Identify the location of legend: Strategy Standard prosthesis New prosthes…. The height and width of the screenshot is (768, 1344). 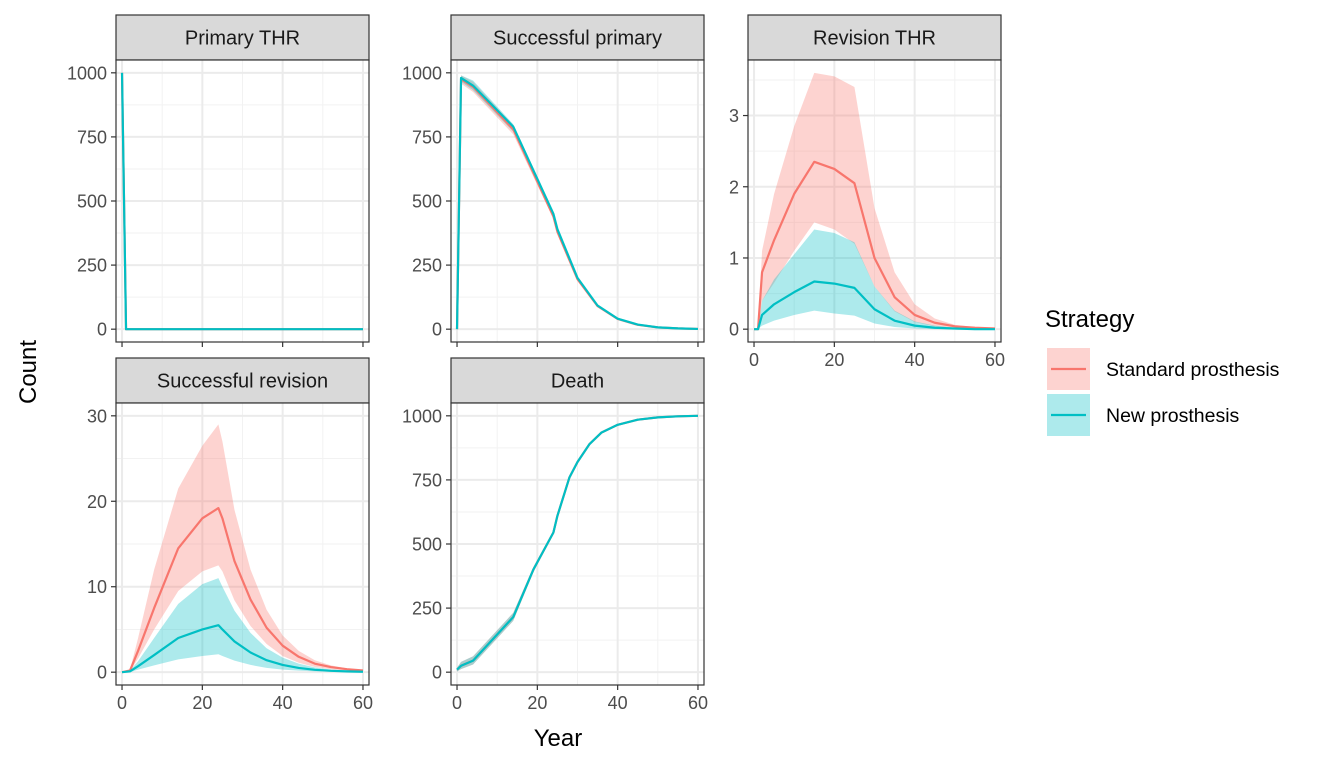
(1162, 371).